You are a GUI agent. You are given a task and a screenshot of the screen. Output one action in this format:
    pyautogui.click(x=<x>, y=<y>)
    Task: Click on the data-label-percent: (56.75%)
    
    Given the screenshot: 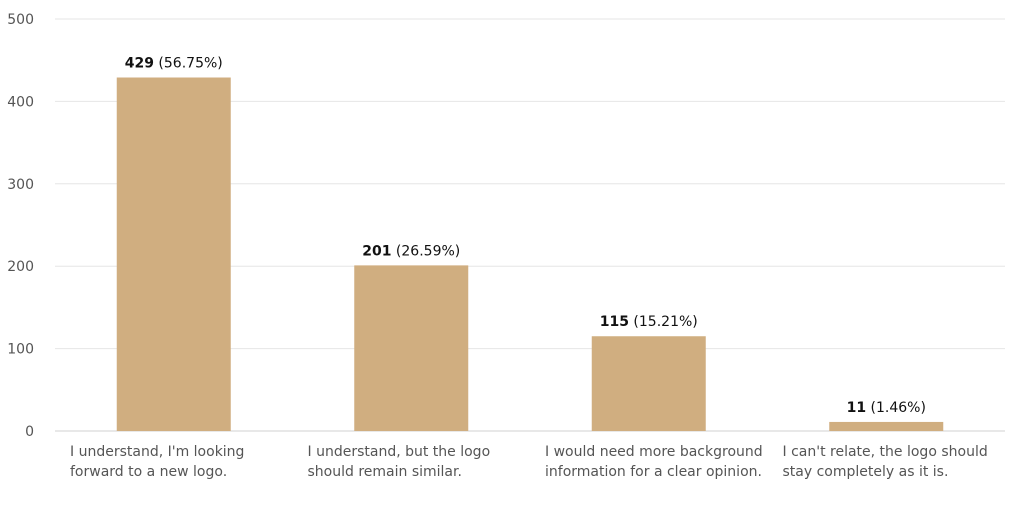 What is the action you would take?
    pyautogui.click(x=188, y=64)
    